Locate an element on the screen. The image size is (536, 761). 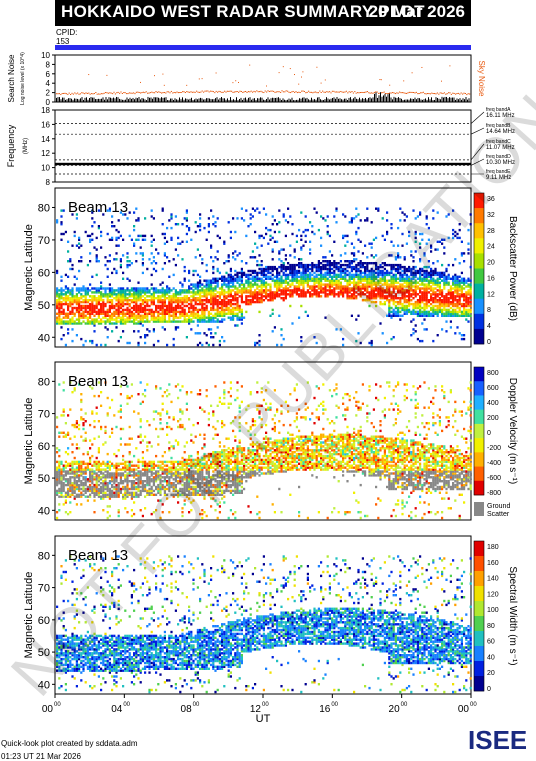
lat-ytick-label: 40 is located at coordinates (44, 338).